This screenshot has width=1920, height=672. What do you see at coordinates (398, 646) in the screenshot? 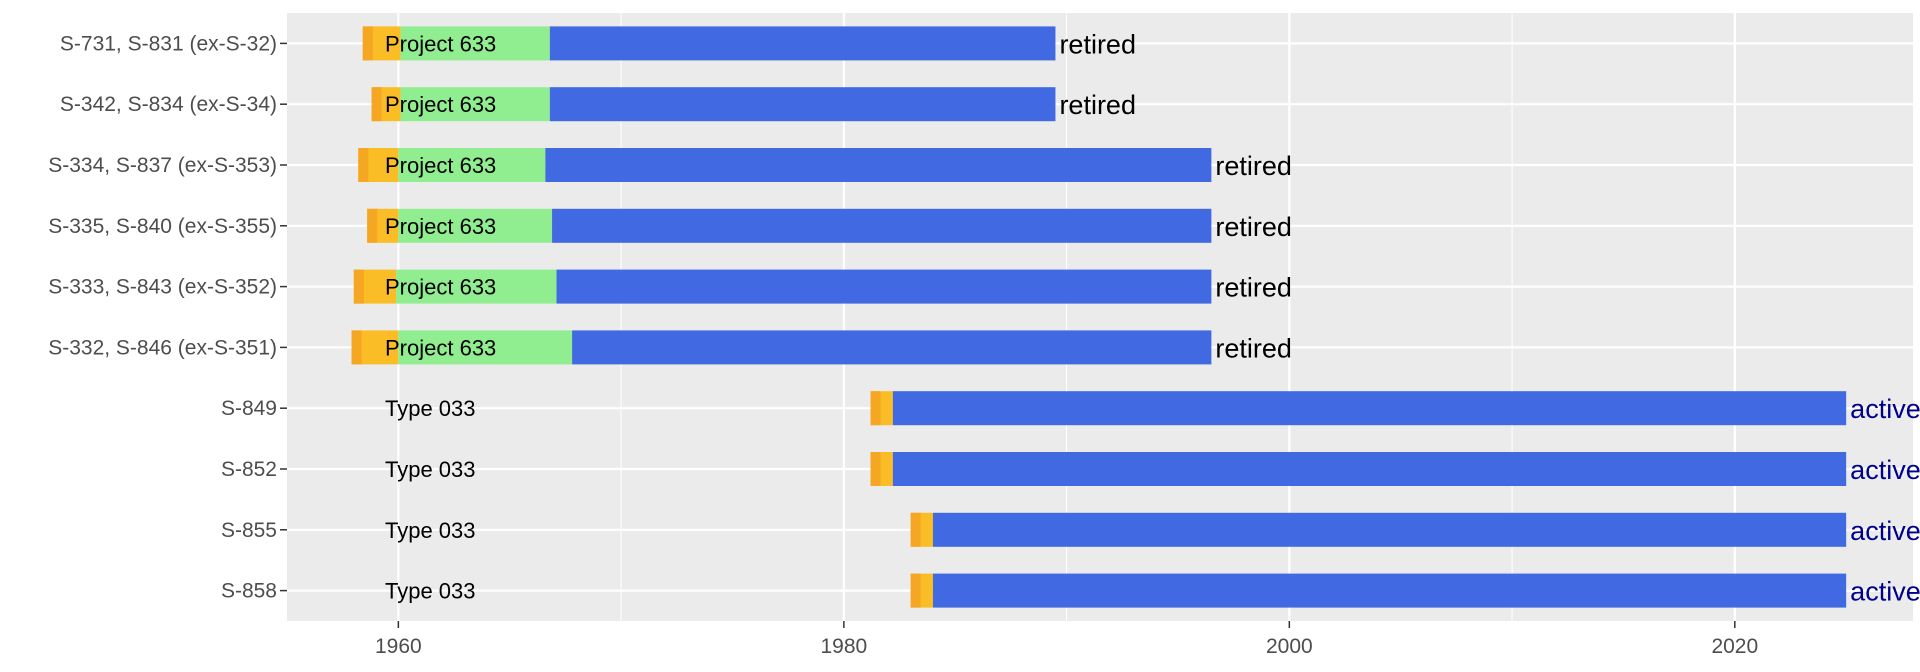
I see `x-tick-label: 1960` at bounding box center [398, 646].